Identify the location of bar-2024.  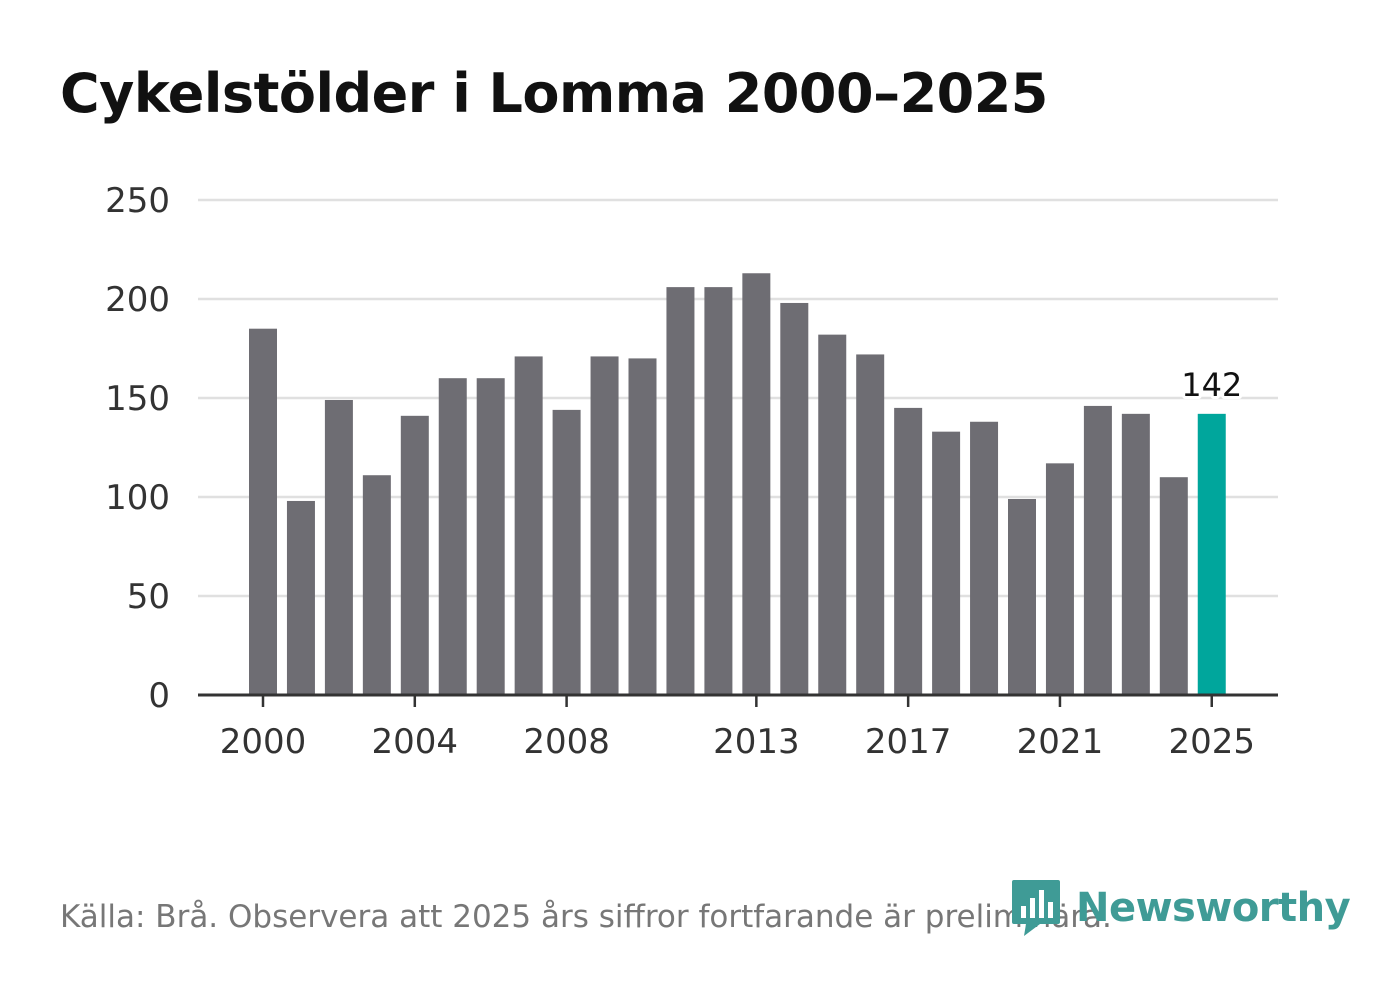
(1173, 586).